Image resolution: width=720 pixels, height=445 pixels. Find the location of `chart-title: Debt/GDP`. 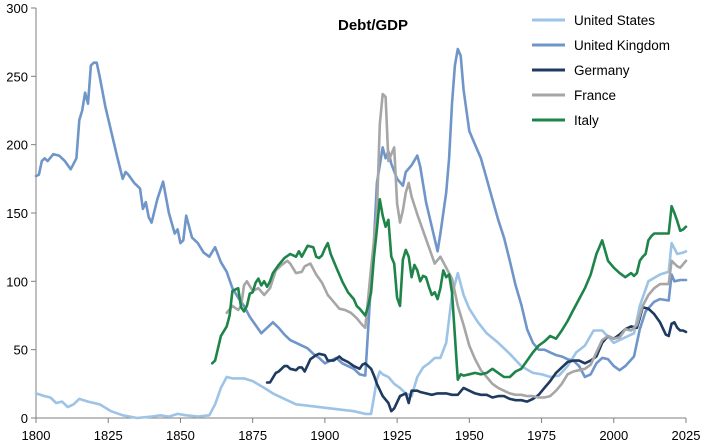

chart-title: Debt/GDP is located at coordinates (373, 25).